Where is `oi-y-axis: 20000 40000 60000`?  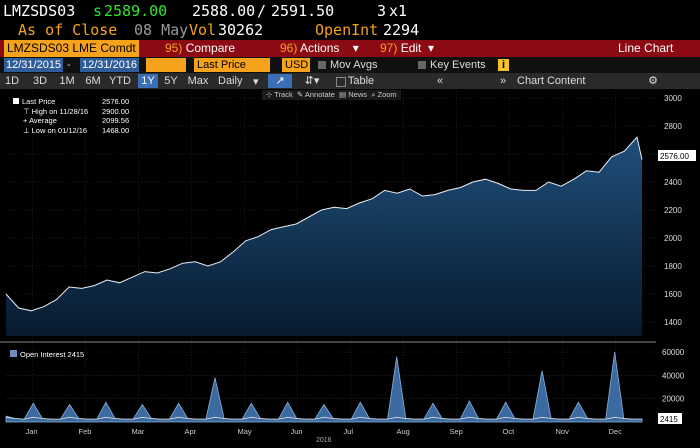 oi-y-axis: 20000 40000 60000 is located at coordinates (673, 376).